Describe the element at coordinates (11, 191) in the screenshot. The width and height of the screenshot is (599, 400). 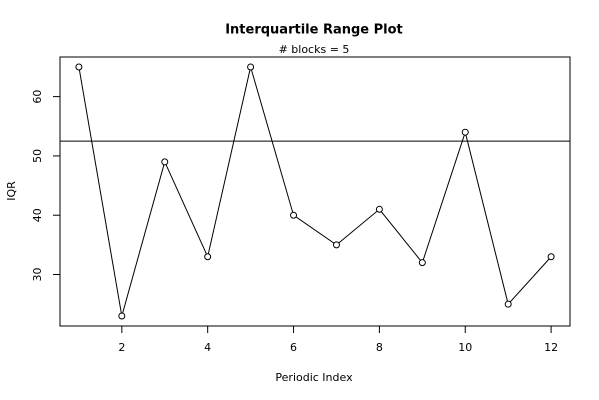
I see `y-axis-label: IQR` at that location.